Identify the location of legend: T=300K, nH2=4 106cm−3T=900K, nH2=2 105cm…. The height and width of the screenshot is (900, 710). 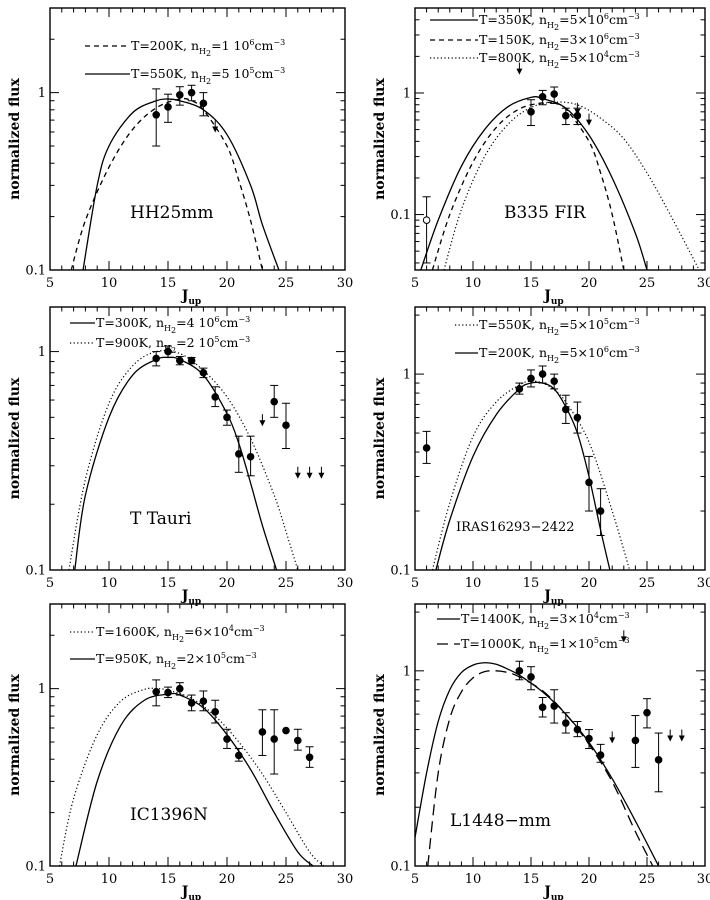
(160, 335).